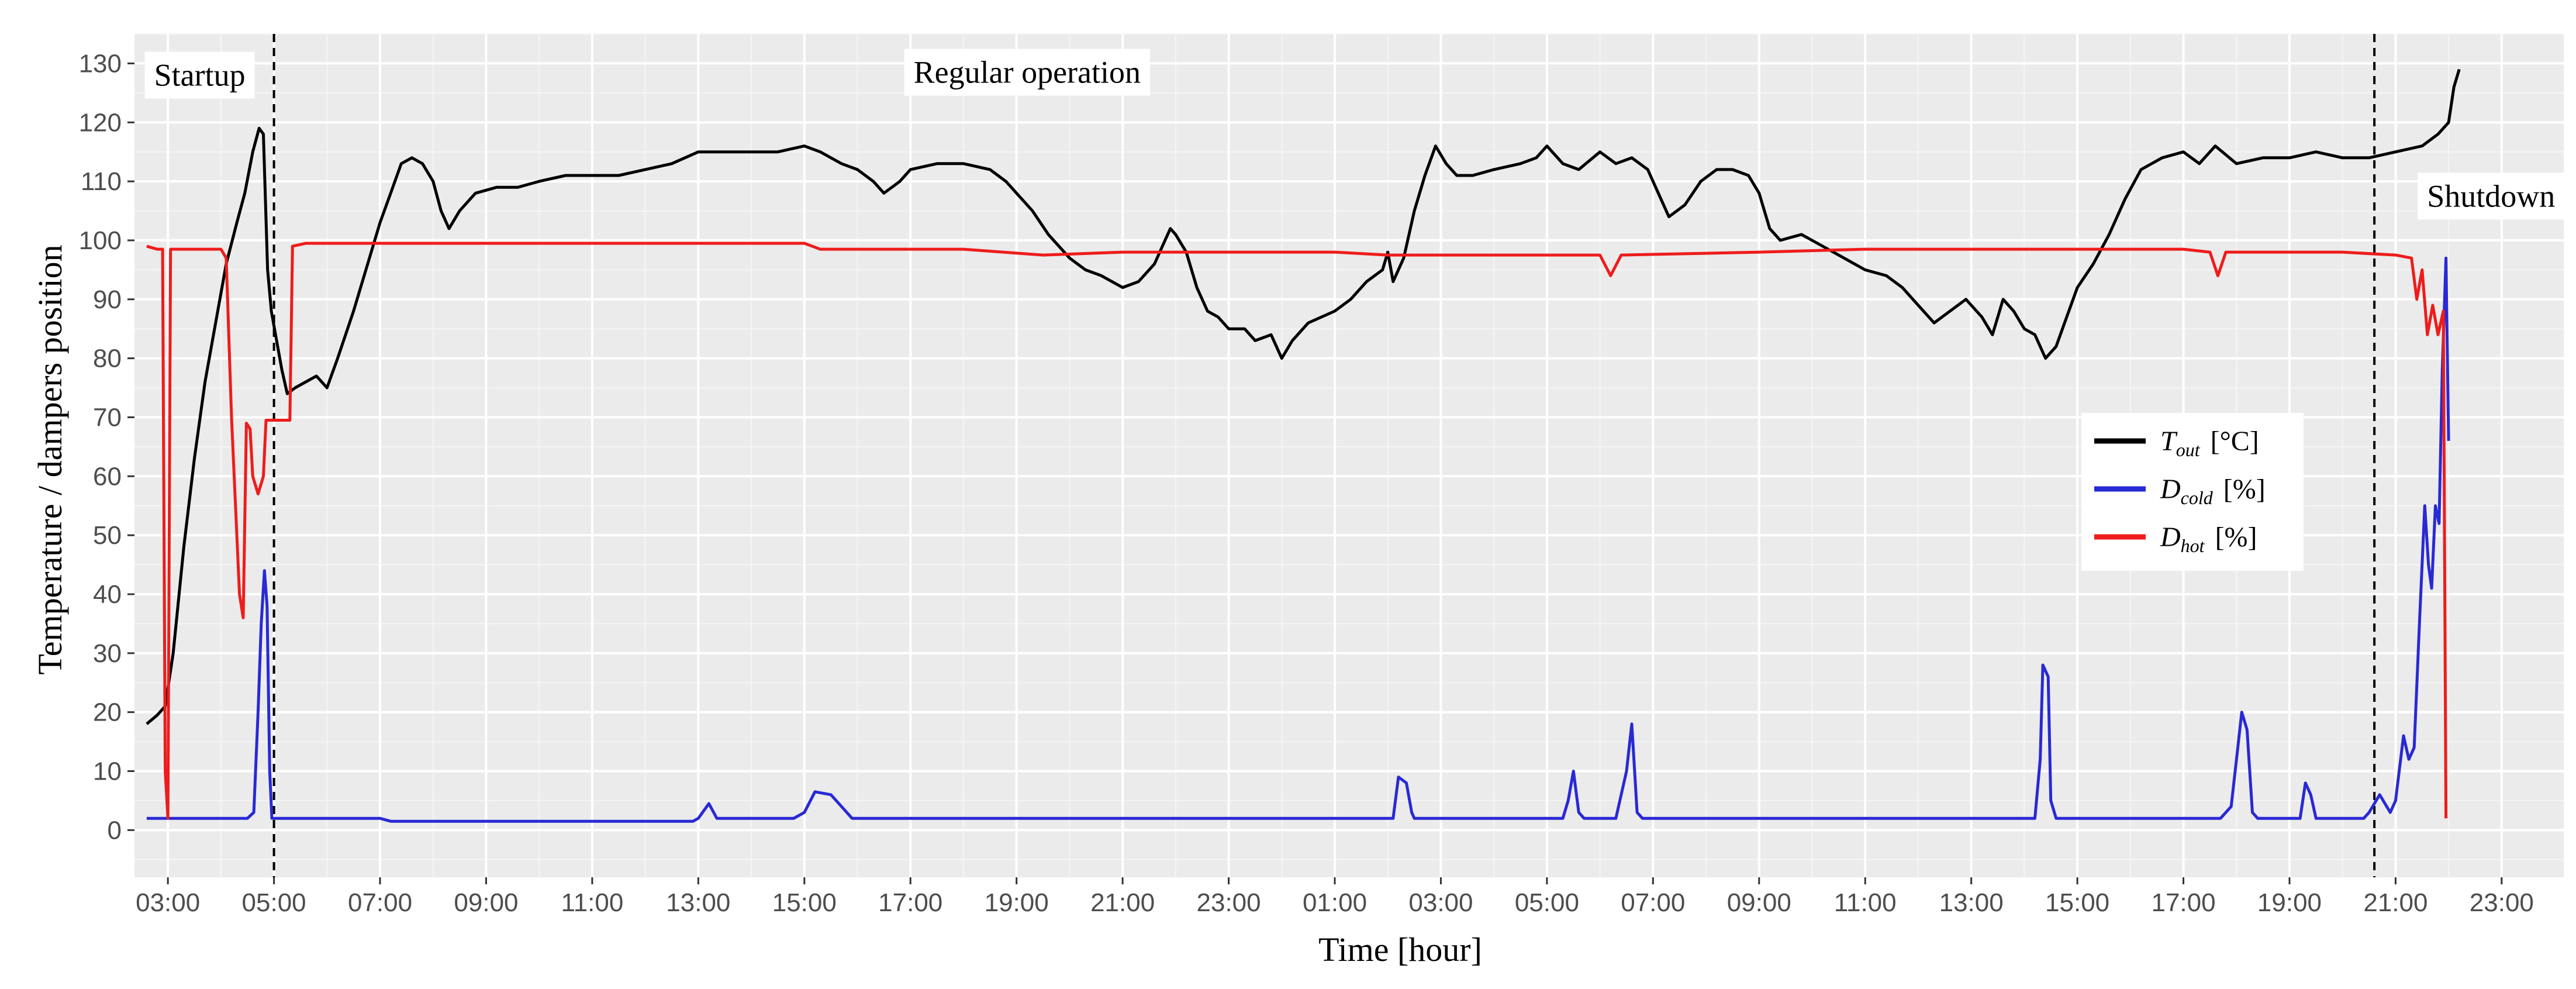  What do you see at coordinates (107, 417) in the screenshot?
I see `y-tick-label: 70` at bounding box center [107, 417].